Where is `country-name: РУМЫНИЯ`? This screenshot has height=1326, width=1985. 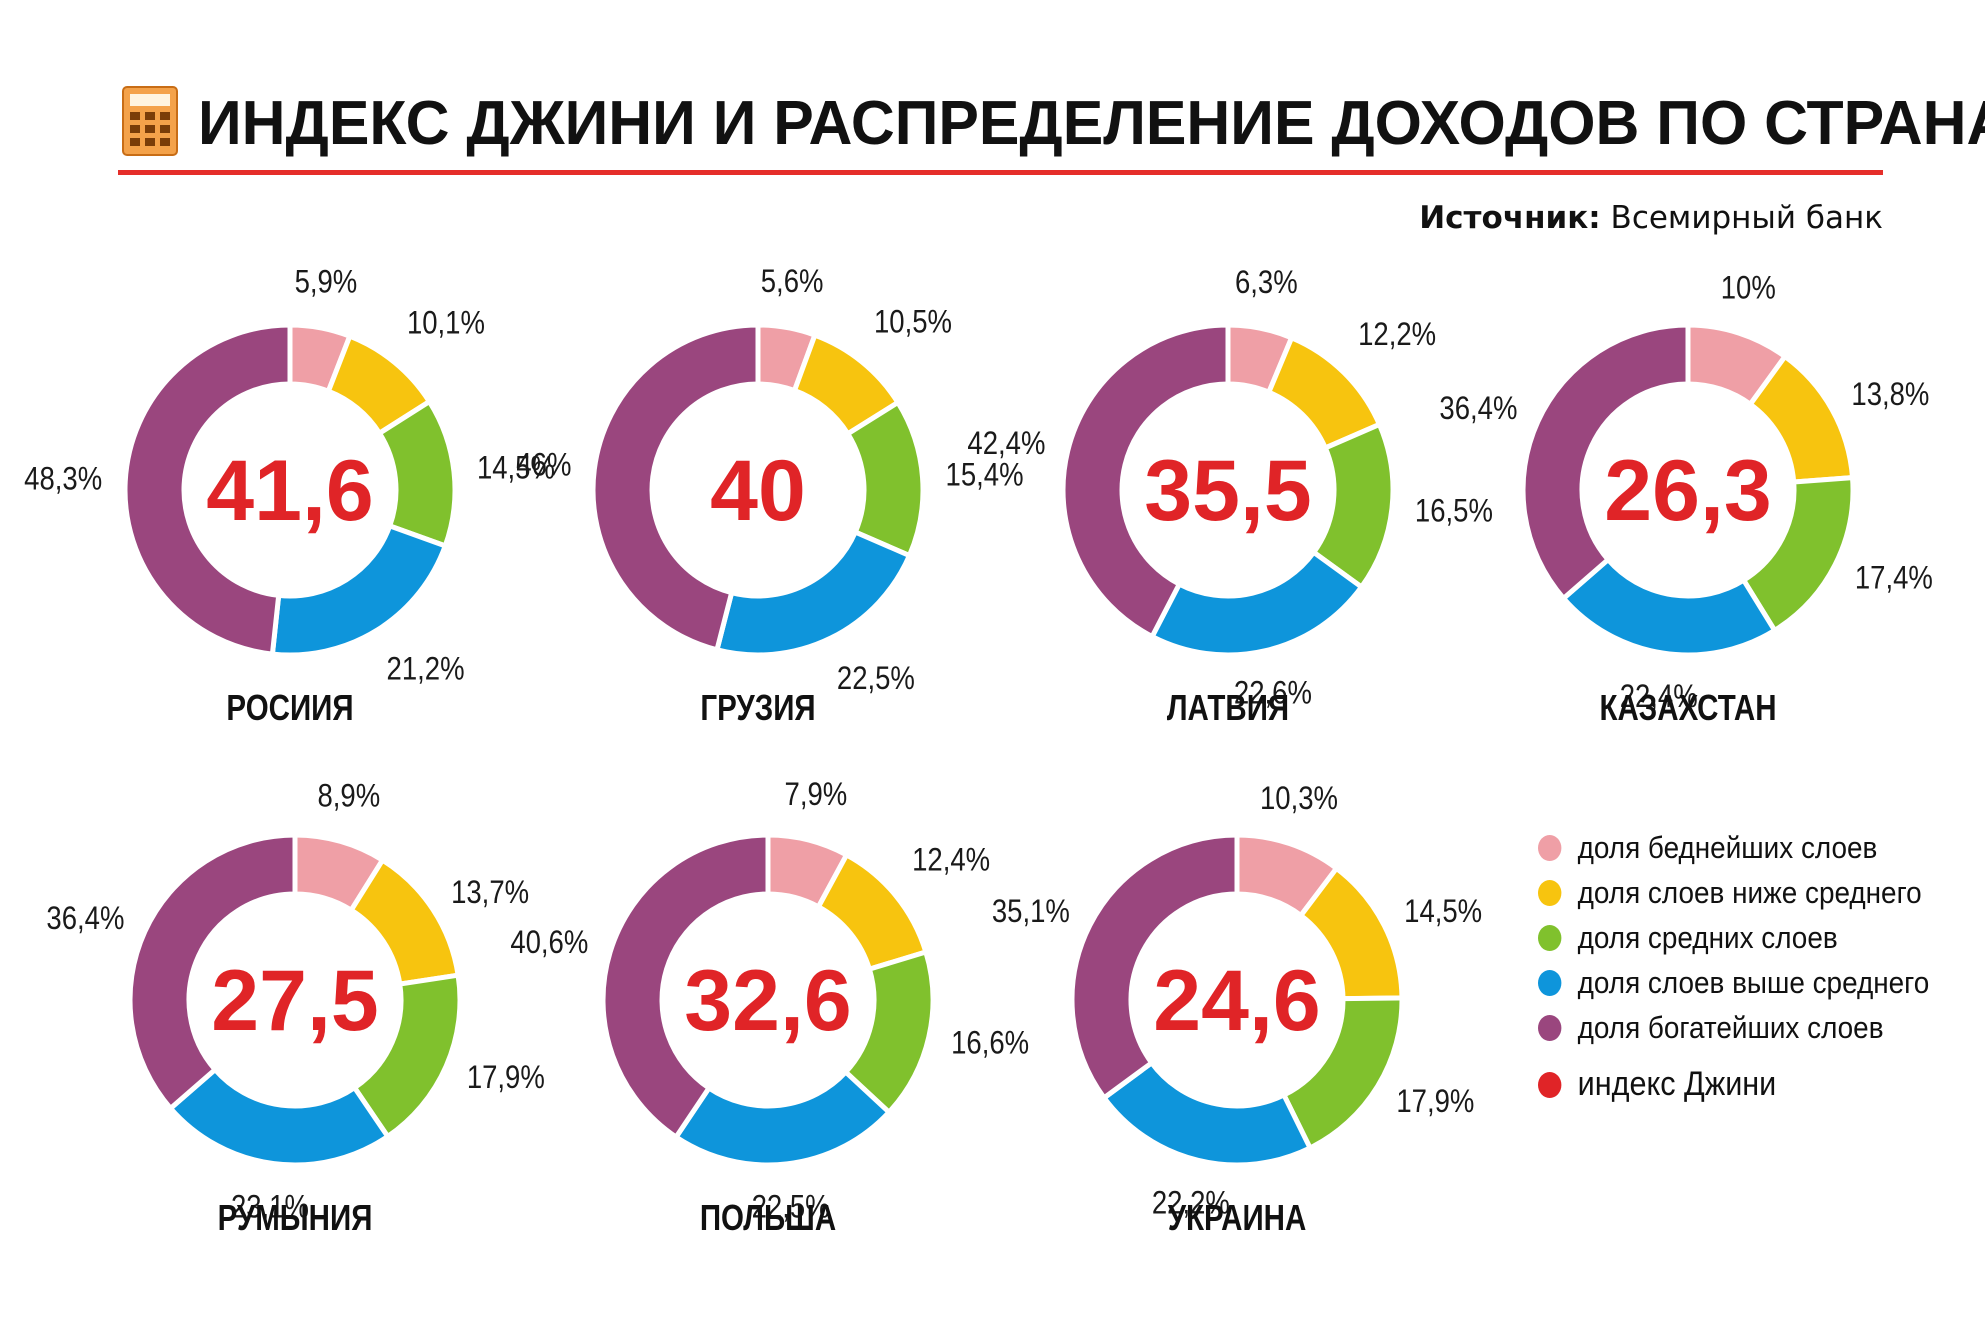
country-name: РУМЫНИЯ is located at coordinates (295, 1217).